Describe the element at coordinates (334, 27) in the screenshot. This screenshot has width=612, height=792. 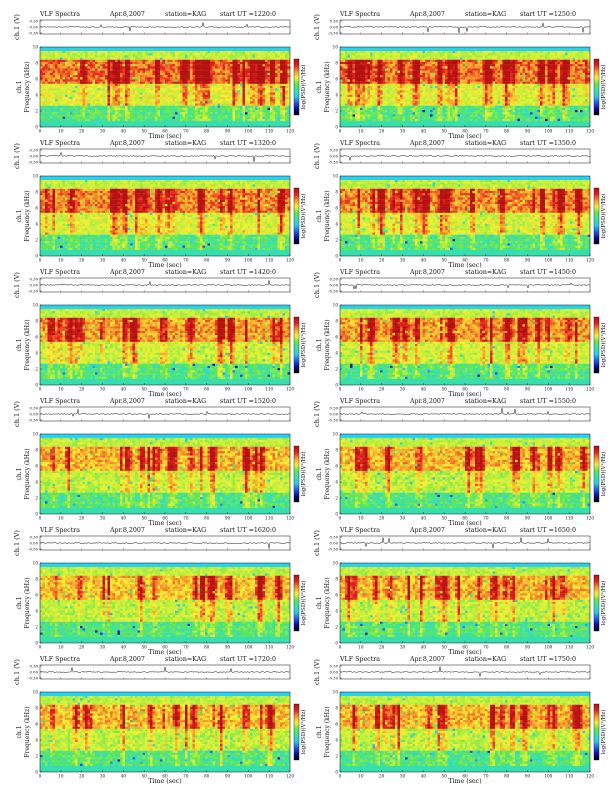
I see `amp-tick-label: 0.00` at that location.